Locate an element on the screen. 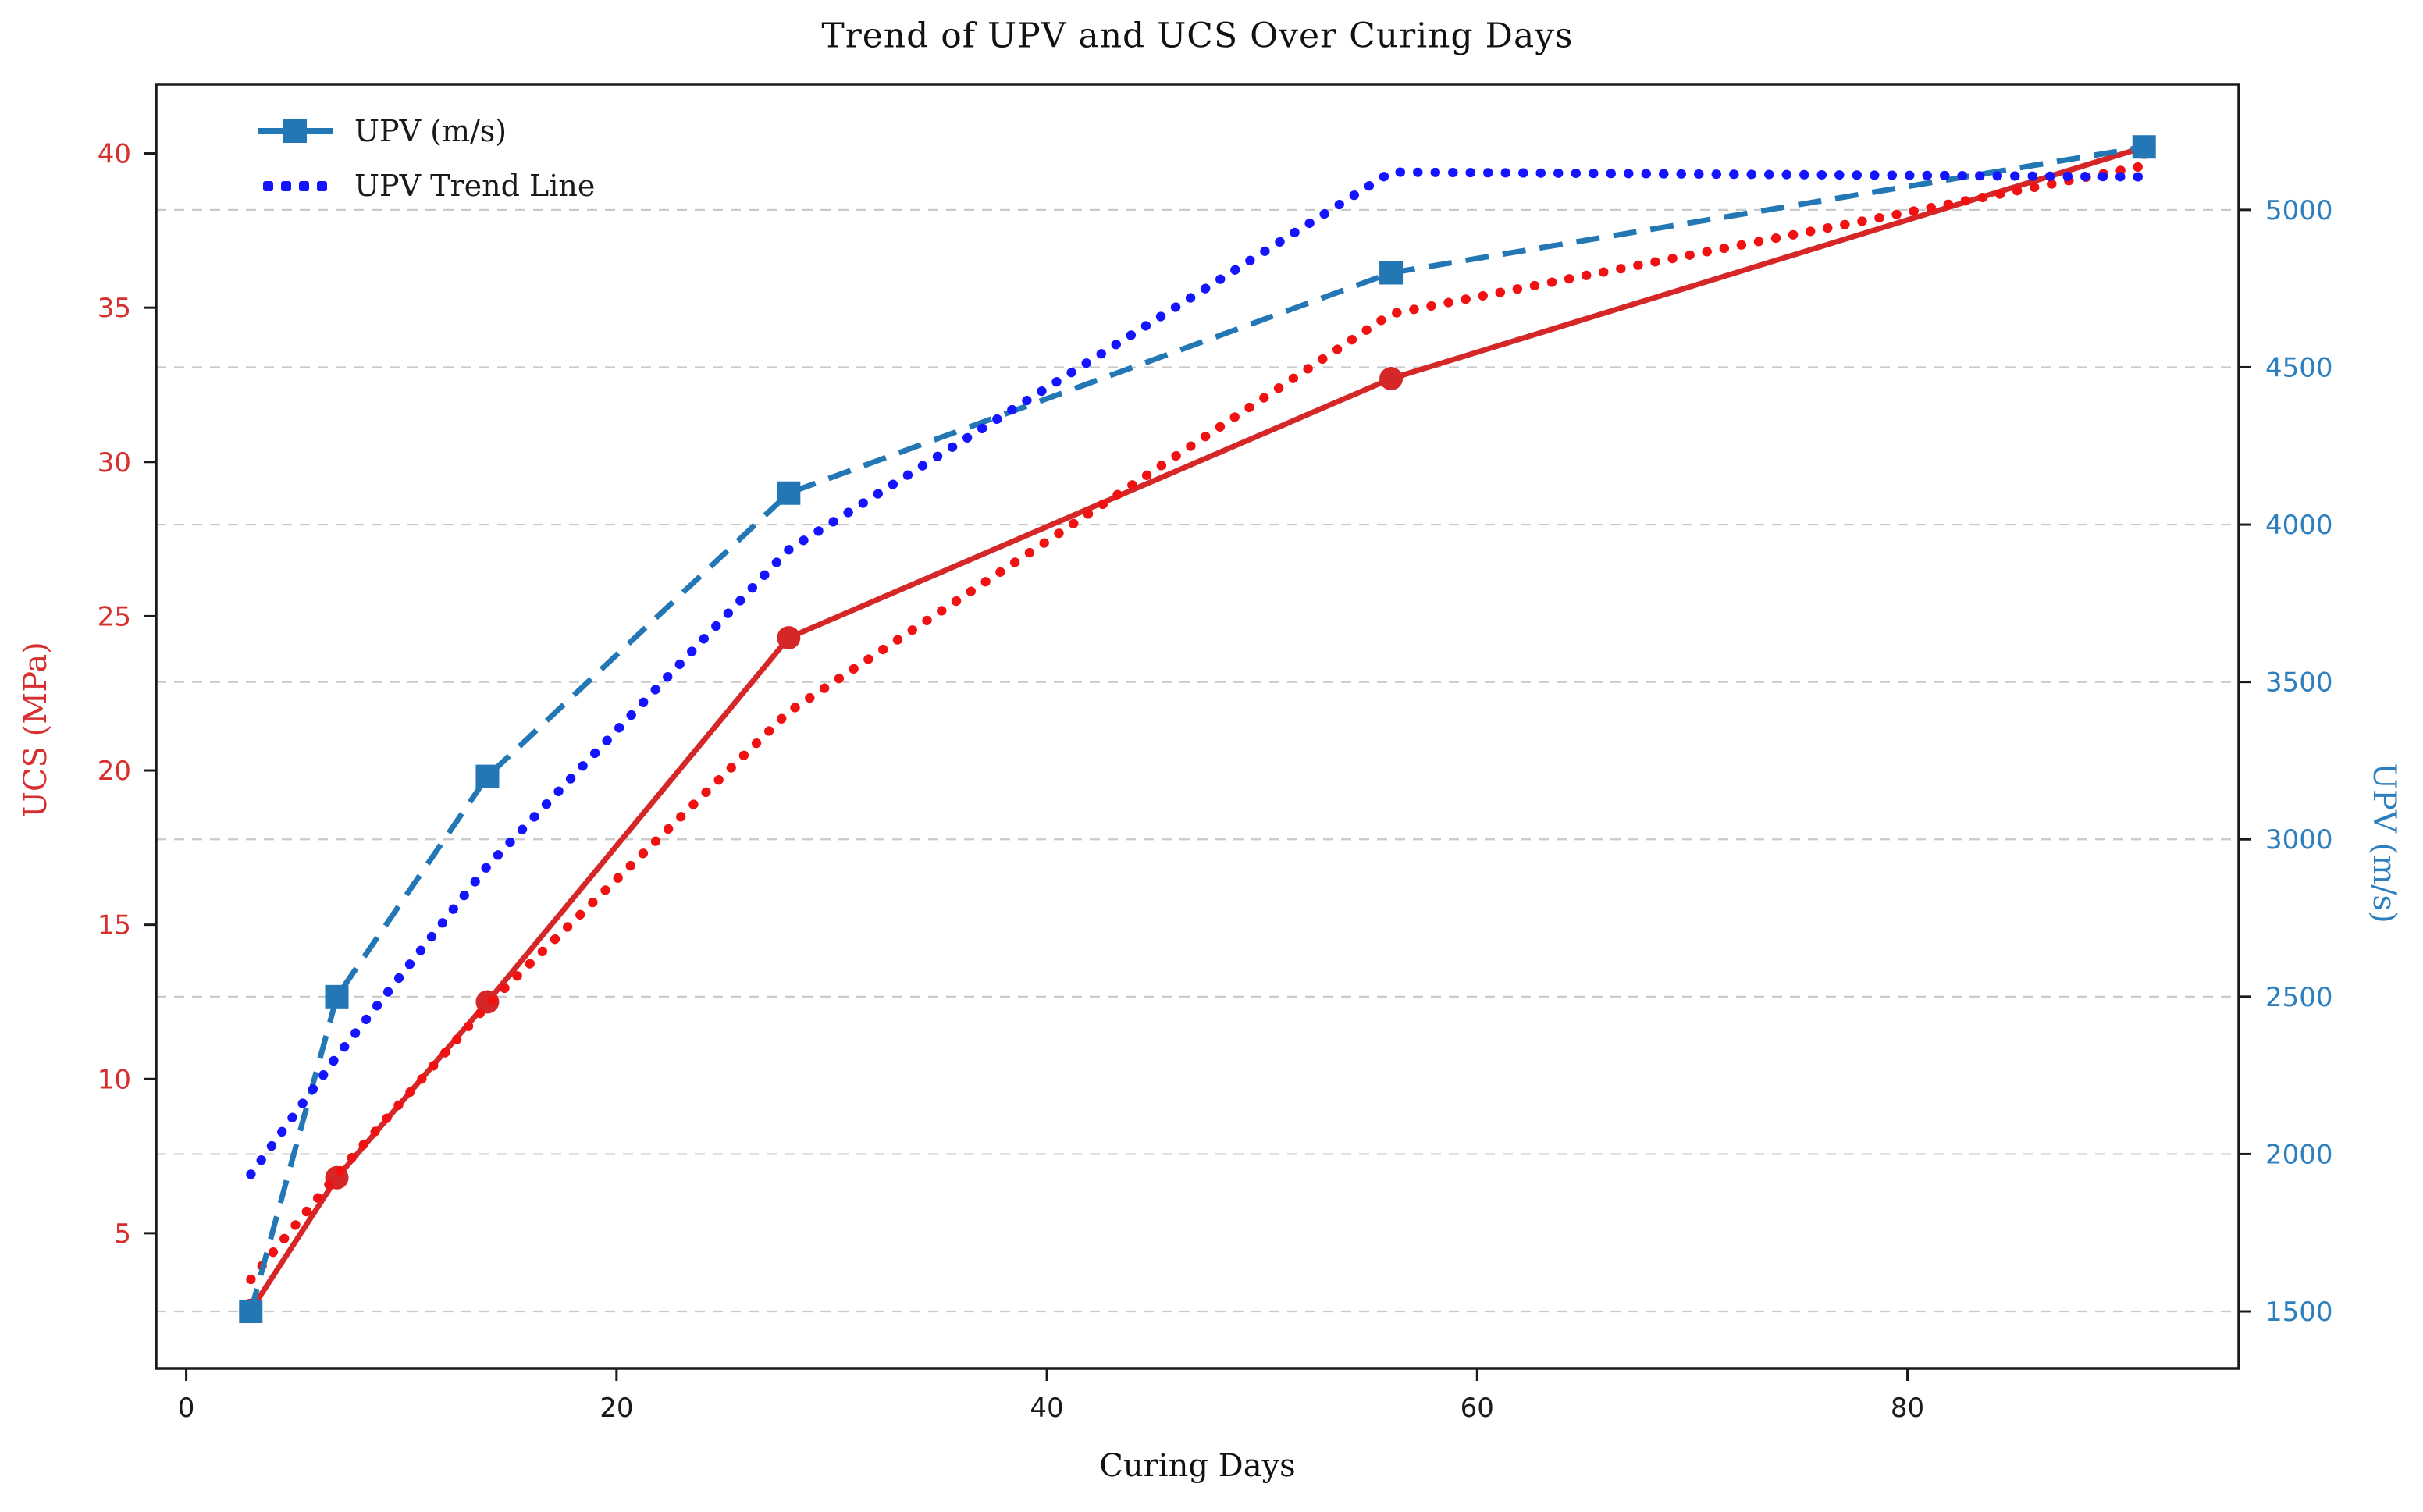 Image resolution: width=2423 pixels, height=1512 pixels. right-tick-label: 2000 is located at coordinates (2299, 1154).